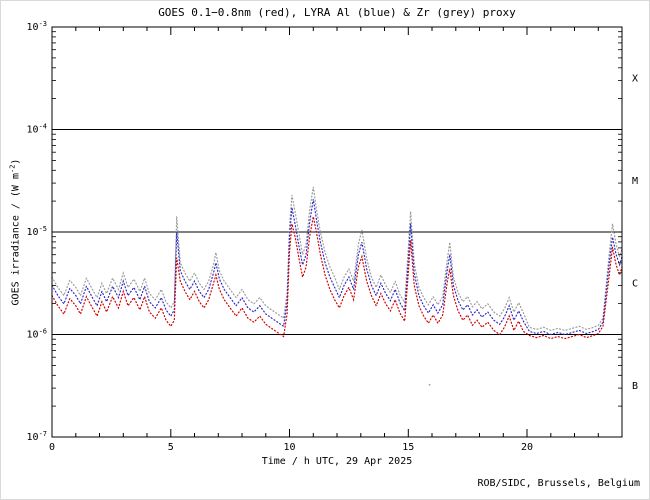  What do you see at coordinates (429, 384) in the screenshot?
I see `outlier-point` at bounding box center [429, 384].